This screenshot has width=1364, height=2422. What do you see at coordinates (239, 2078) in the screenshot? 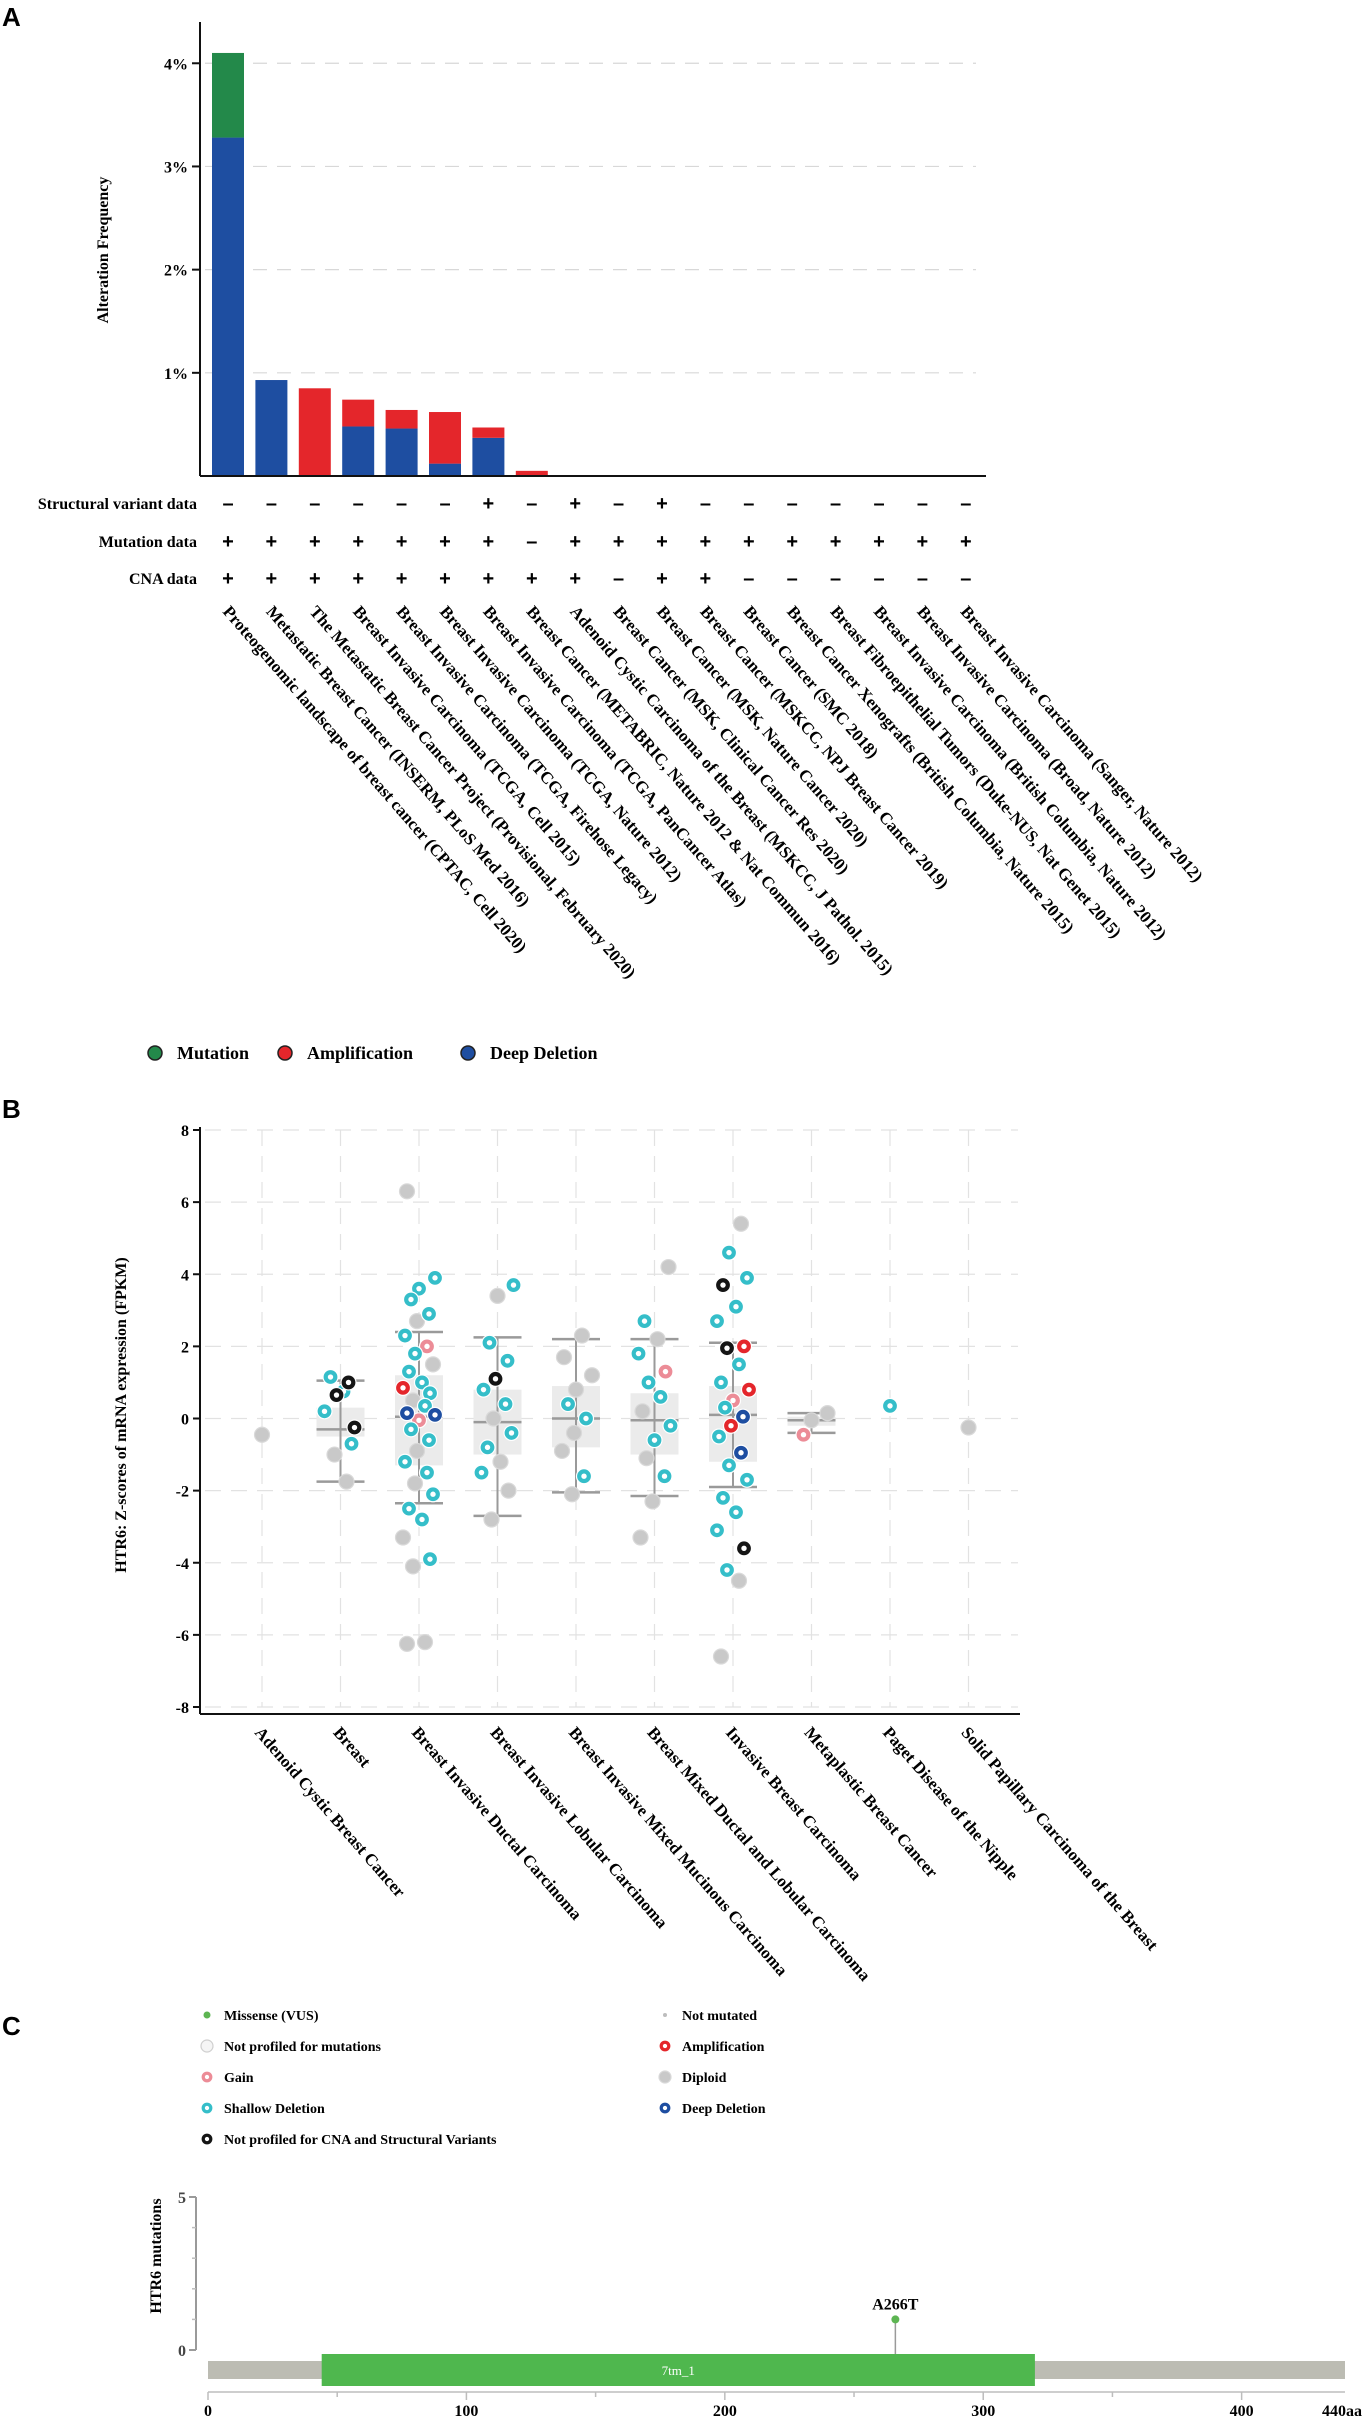
I see `panel-b-legend-label: Gain` at bounding box center [239, 2078].